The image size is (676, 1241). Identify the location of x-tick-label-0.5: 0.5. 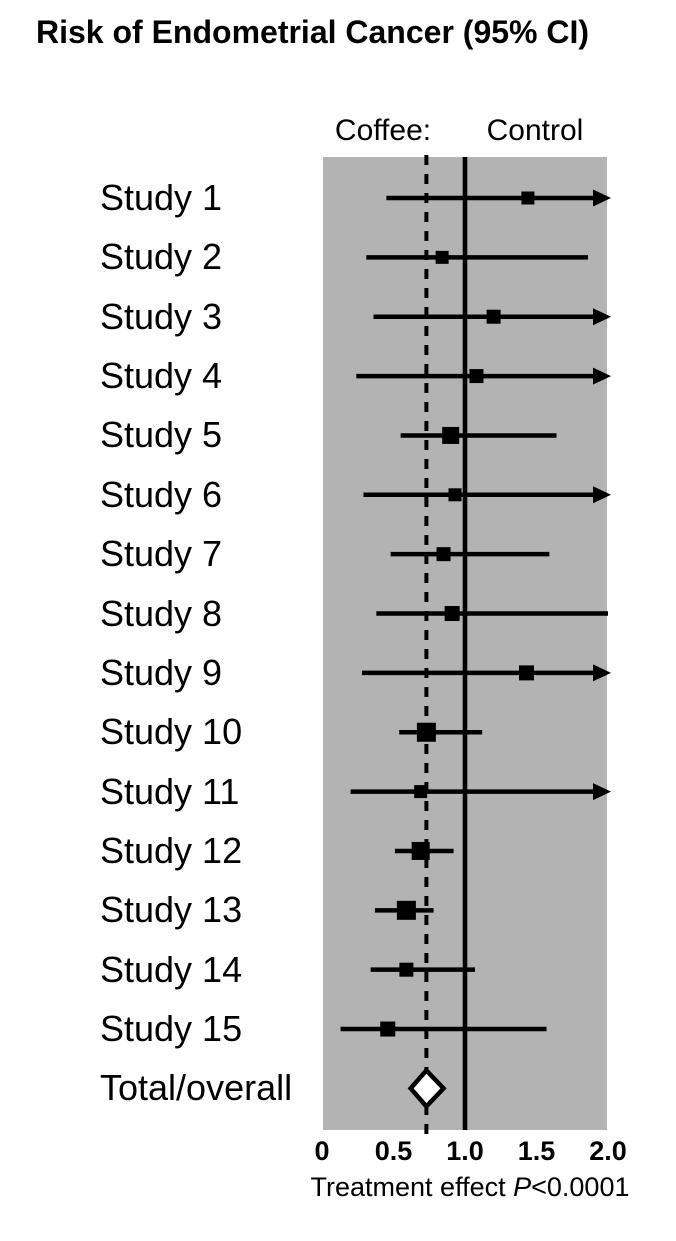
(393, 1151).